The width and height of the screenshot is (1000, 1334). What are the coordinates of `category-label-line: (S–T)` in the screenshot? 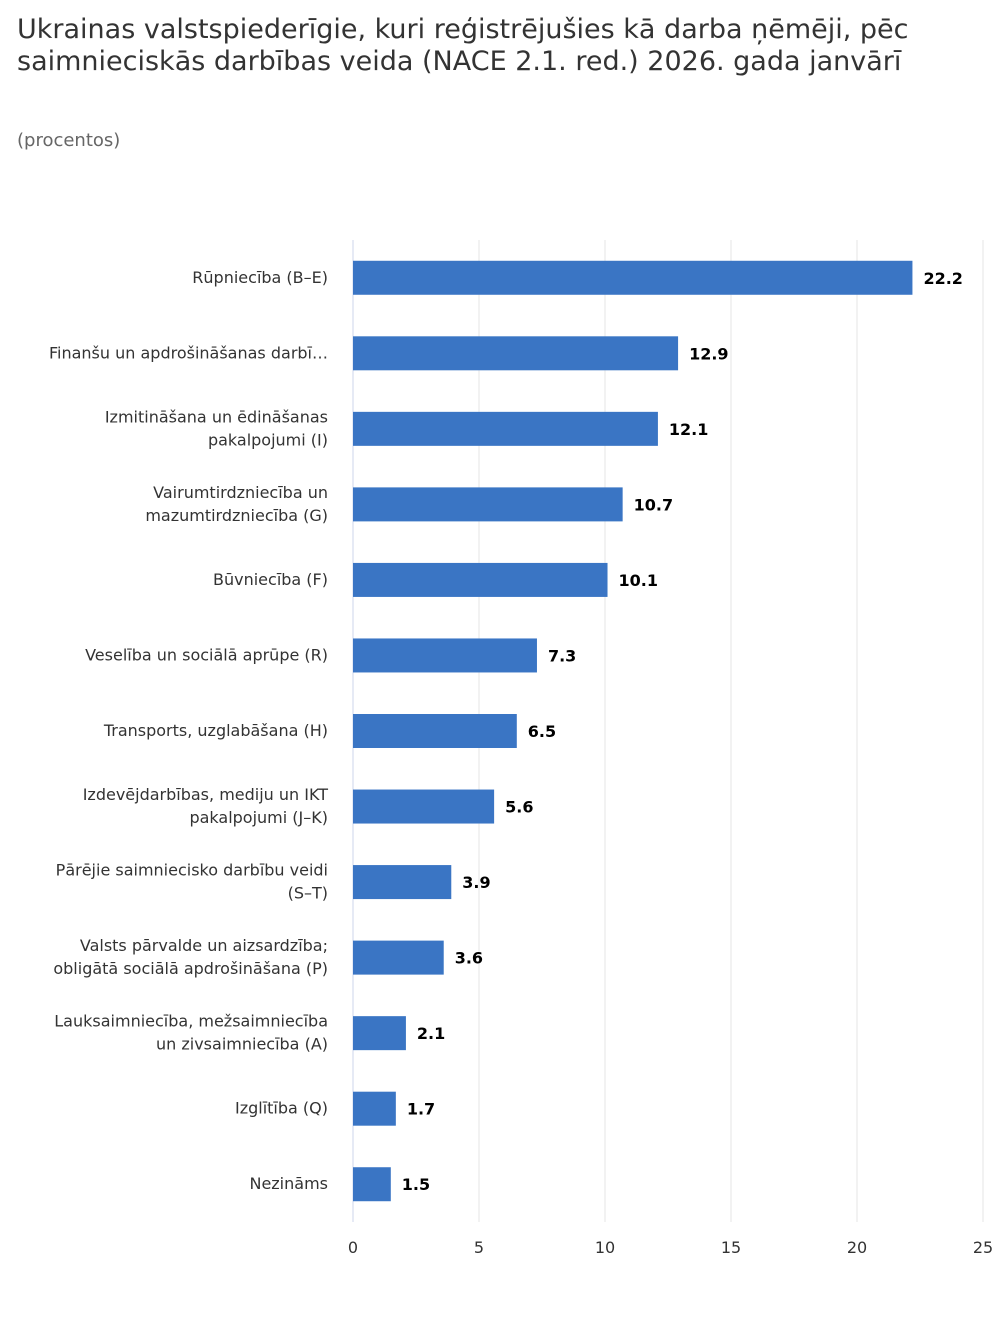 It's located at (308, 893).